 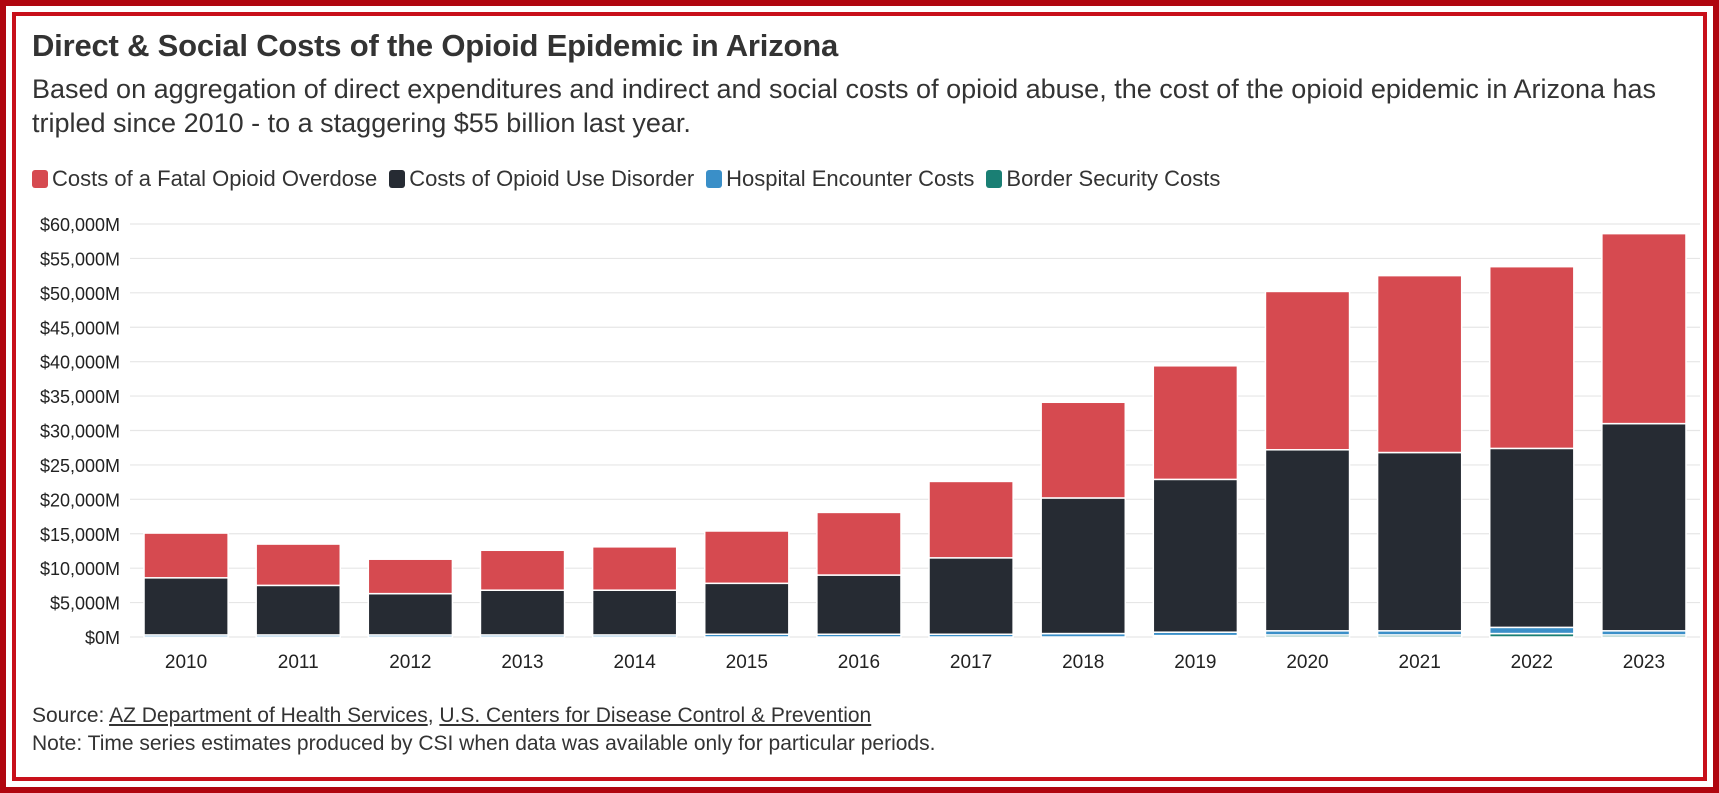 What do you see at coordinates (971, 596) in the screenshot?
I see `bar-oud-2017` at bounding box center [971, 596].